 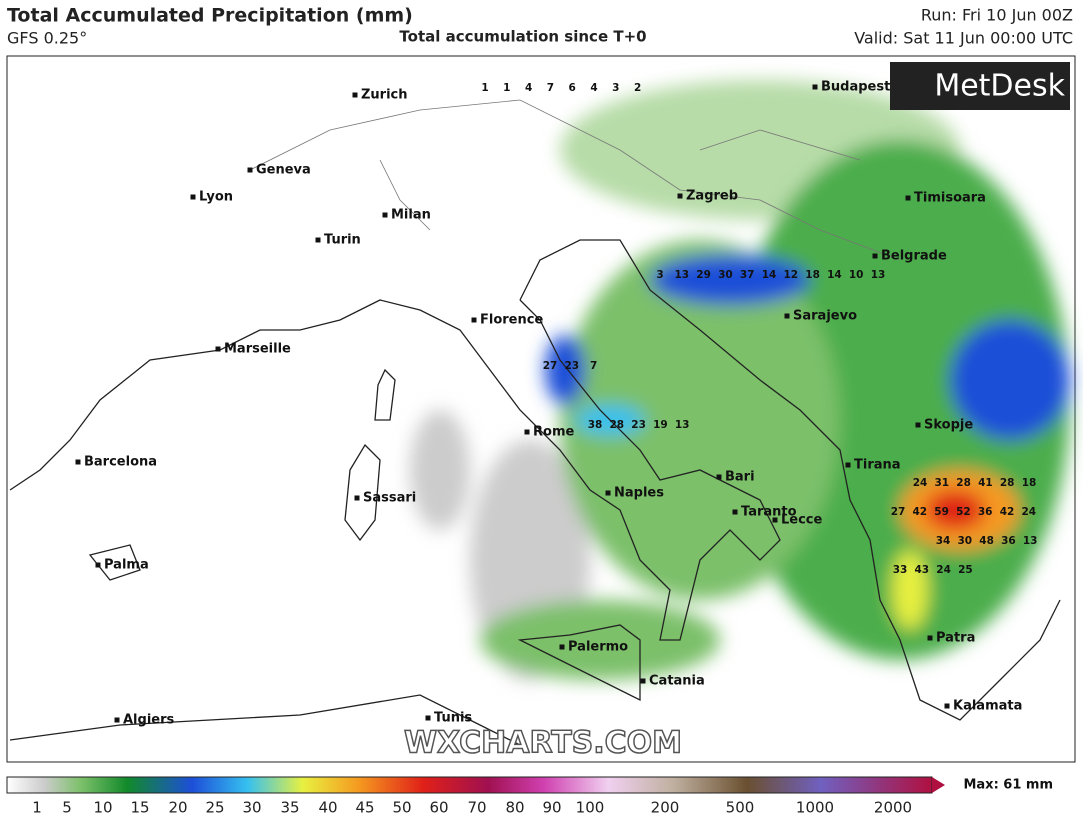 I want to click on city-label: Patra, so click(x=955, y=638).